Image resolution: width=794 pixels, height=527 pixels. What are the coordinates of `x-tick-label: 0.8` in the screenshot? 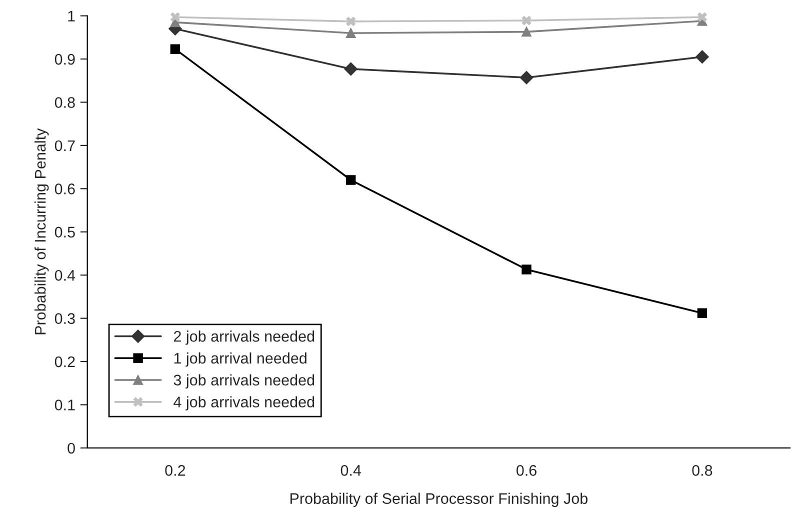 It's located at (702, 470).